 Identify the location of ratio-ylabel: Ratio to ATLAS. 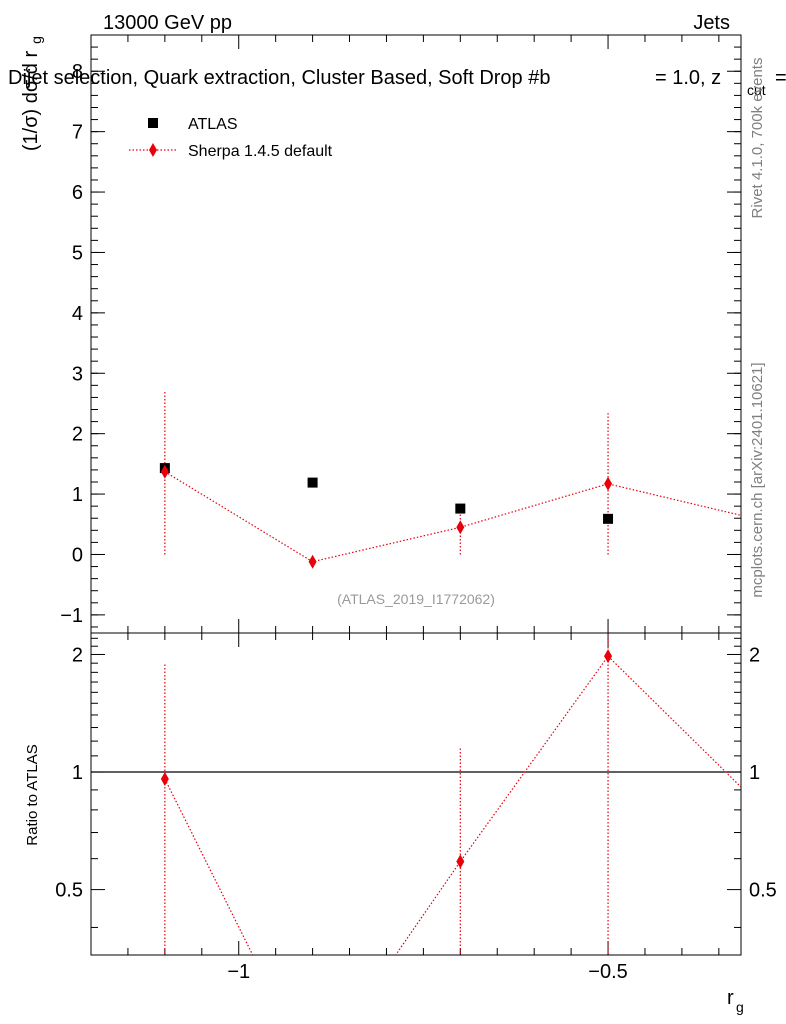
(32, 794).